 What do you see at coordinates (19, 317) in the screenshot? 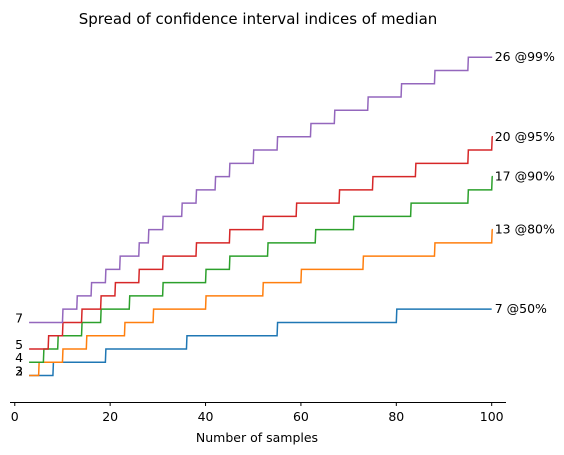
I see `series-start-label: 7` at bounding box center [19, 317].